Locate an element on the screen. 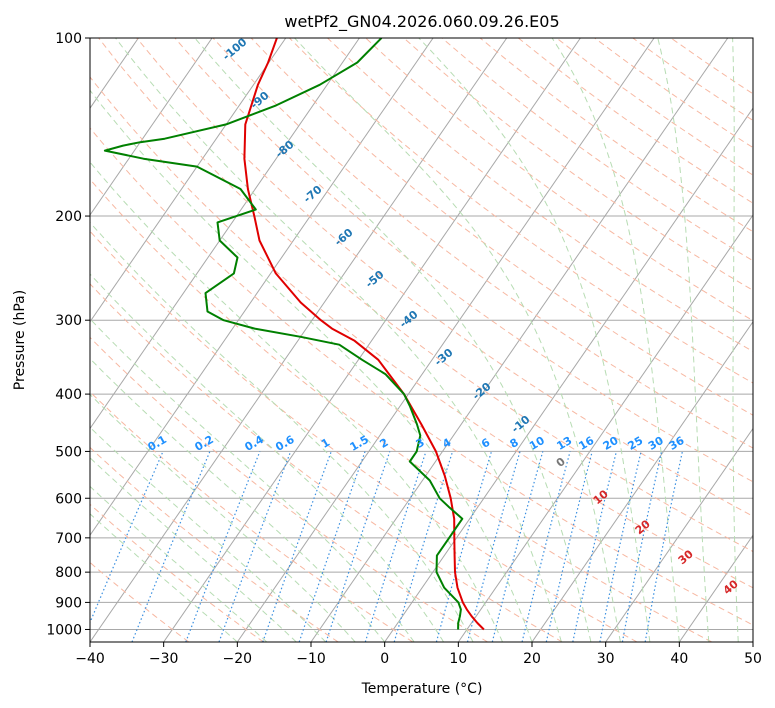 The height and width of the screenshot is (708, 775). x-tick-label: −20 is located at coordinates (238, 659).